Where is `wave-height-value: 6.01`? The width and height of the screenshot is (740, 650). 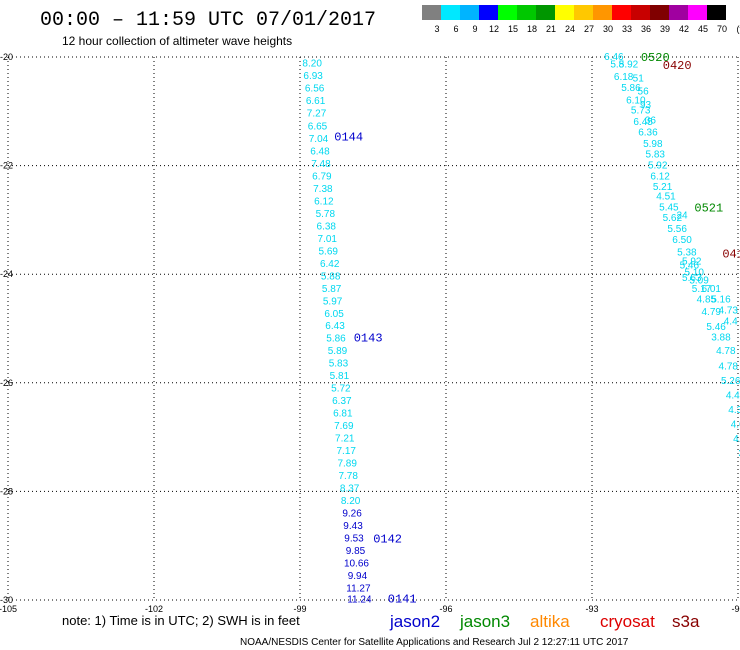 wave-height-value: 6.01 is located at coordinates (711, 289).